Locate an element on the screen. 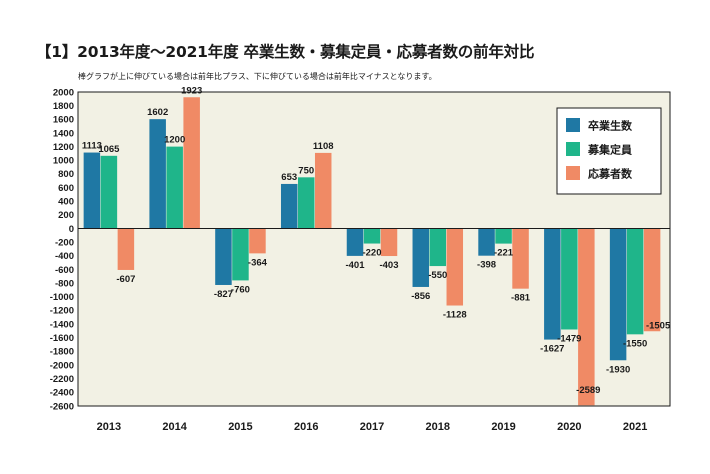  y-tick-label: -1000 is located at coordinates (62, 297).